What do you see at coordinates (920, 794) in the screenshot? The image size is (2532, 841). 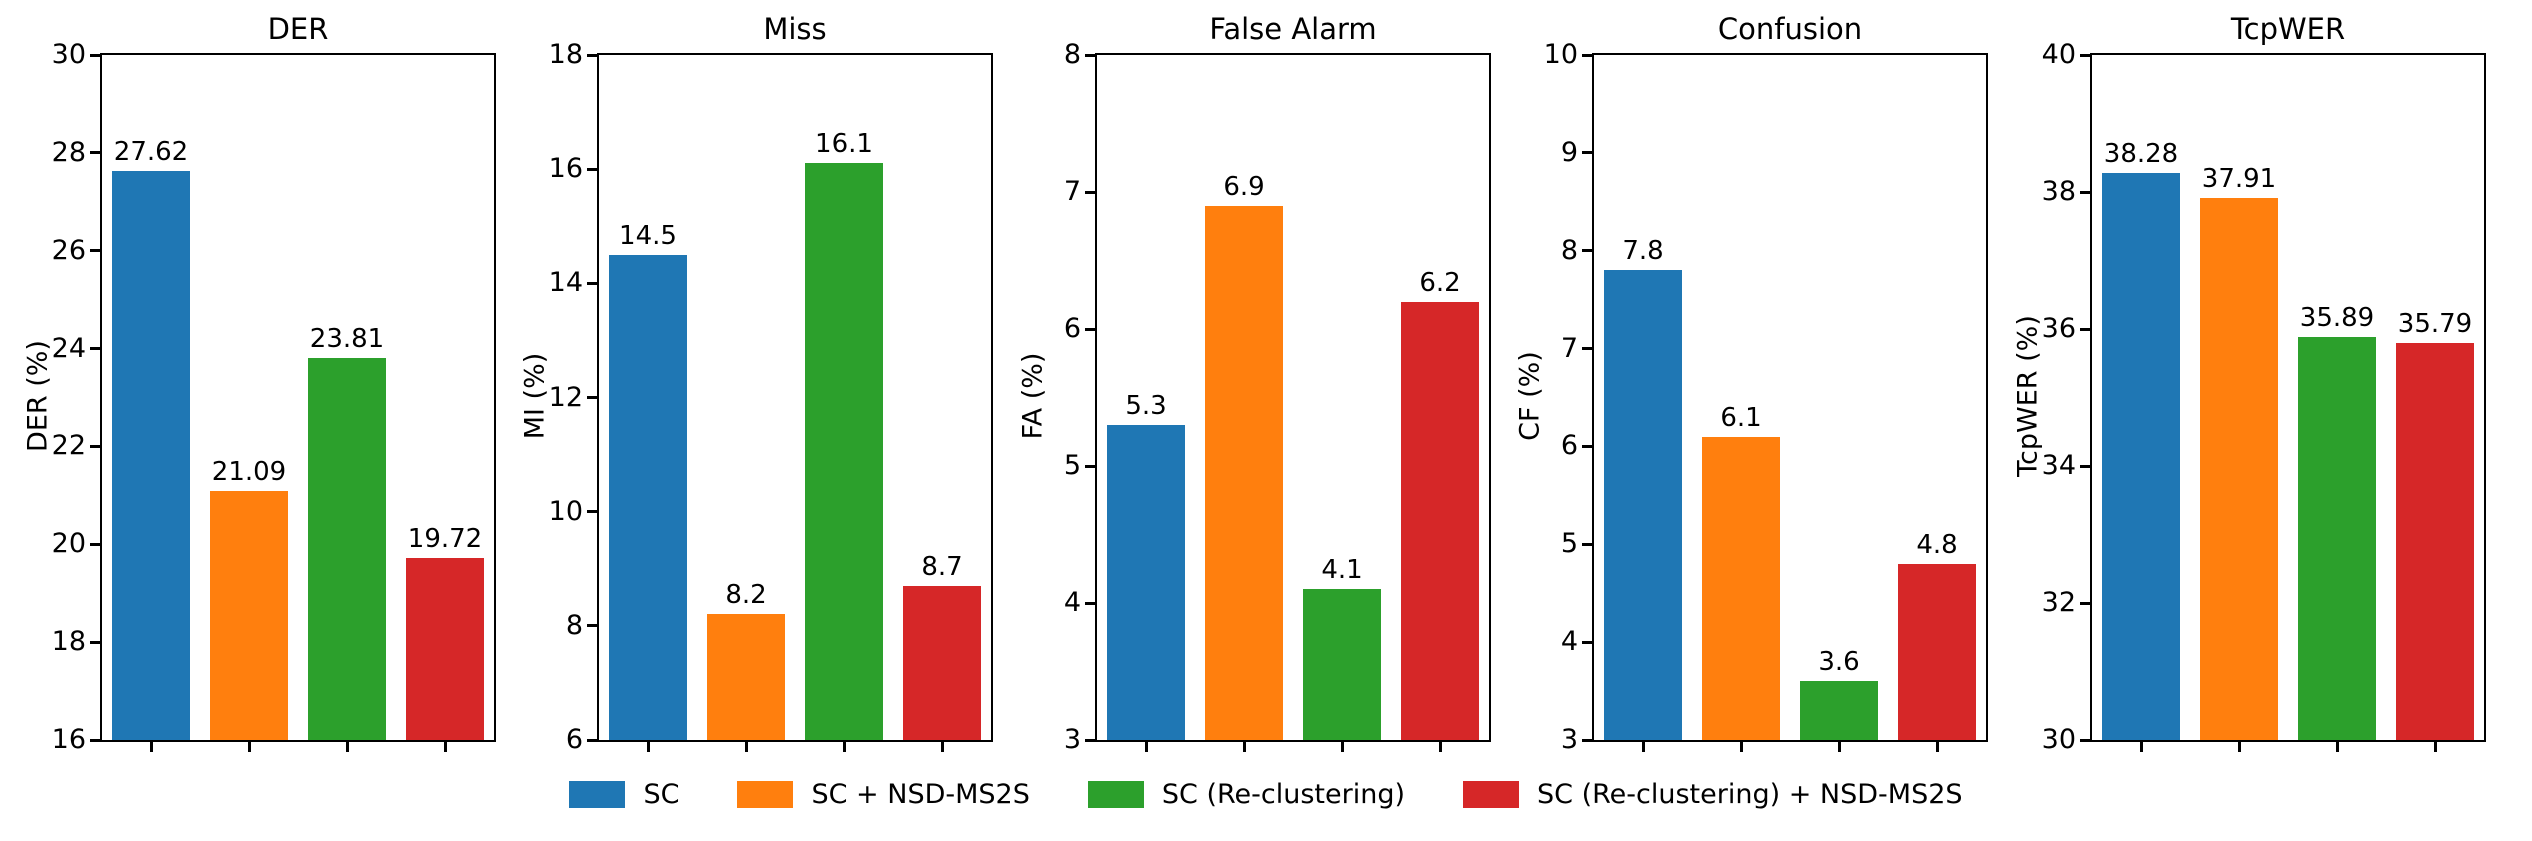 I see `legend-label: SC + NSD-MS2S` at bounding box center [920, 794].